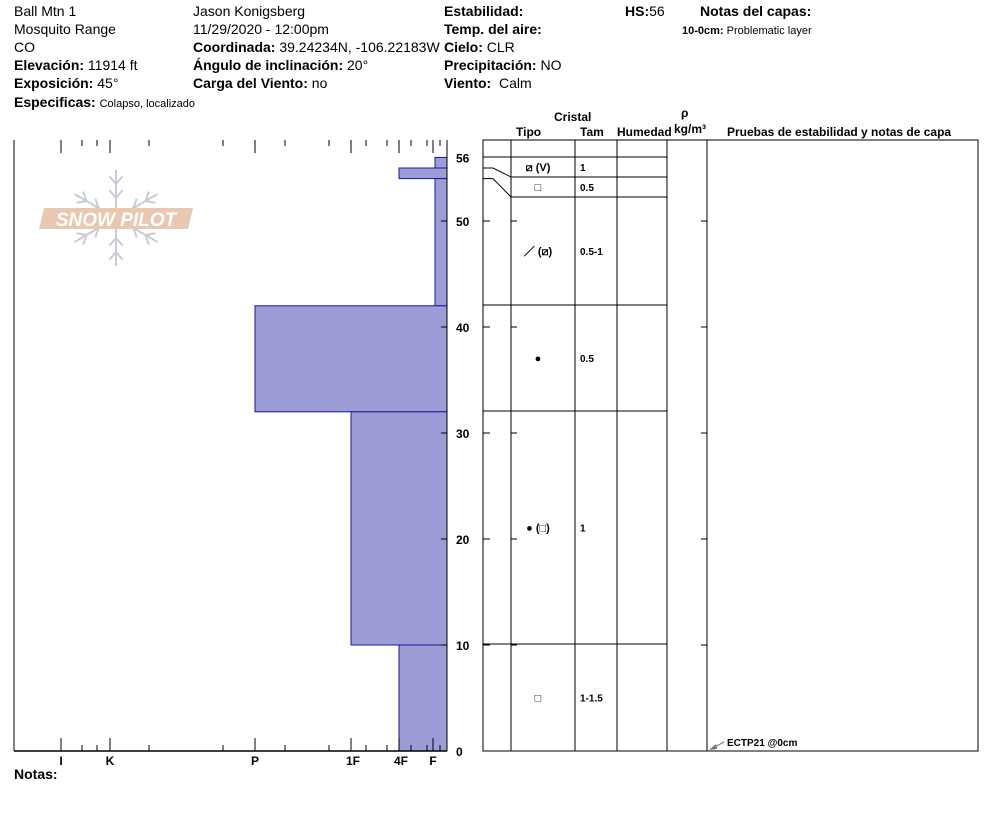 This screenshot has height=840, width=994. I want to click on depth-label: 30, so click(463, 434).